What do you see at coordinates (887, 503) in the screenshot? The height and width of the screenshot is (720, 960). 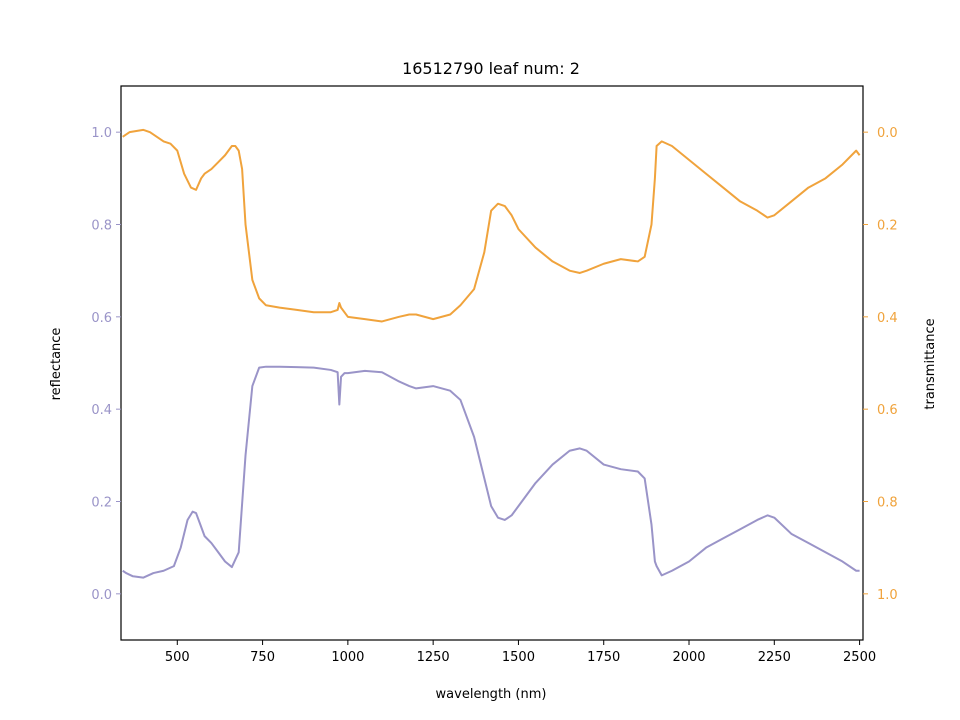 I see `y-right-tick-label: 0.8` at bounding box center [887, 503].